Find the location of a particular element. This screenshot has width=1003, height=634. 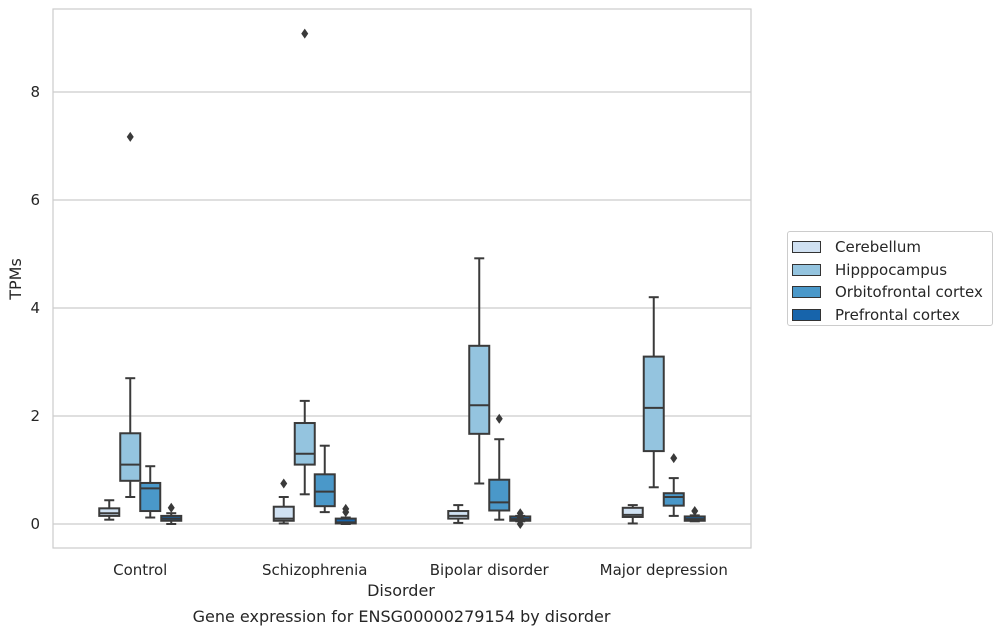

legend-label: Cerebellum is located at coordinates (878, 247).